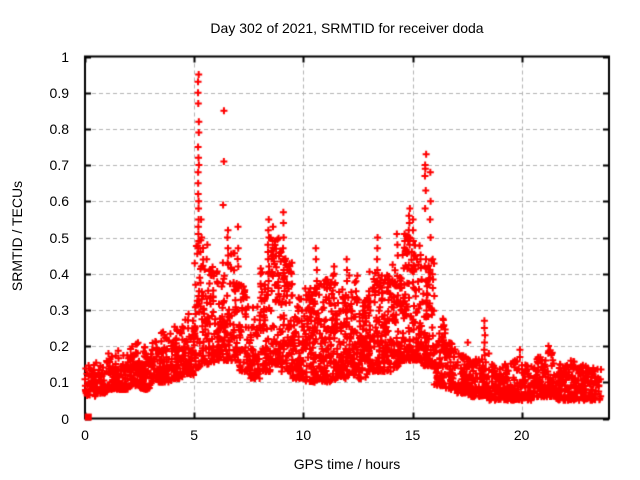 Image resolution: width=640 pixels, height=480 pixels. Describe the element at coordinates (347, 464) in the screenshot. I see `x-axis-label: GPS time / hours` at that location.